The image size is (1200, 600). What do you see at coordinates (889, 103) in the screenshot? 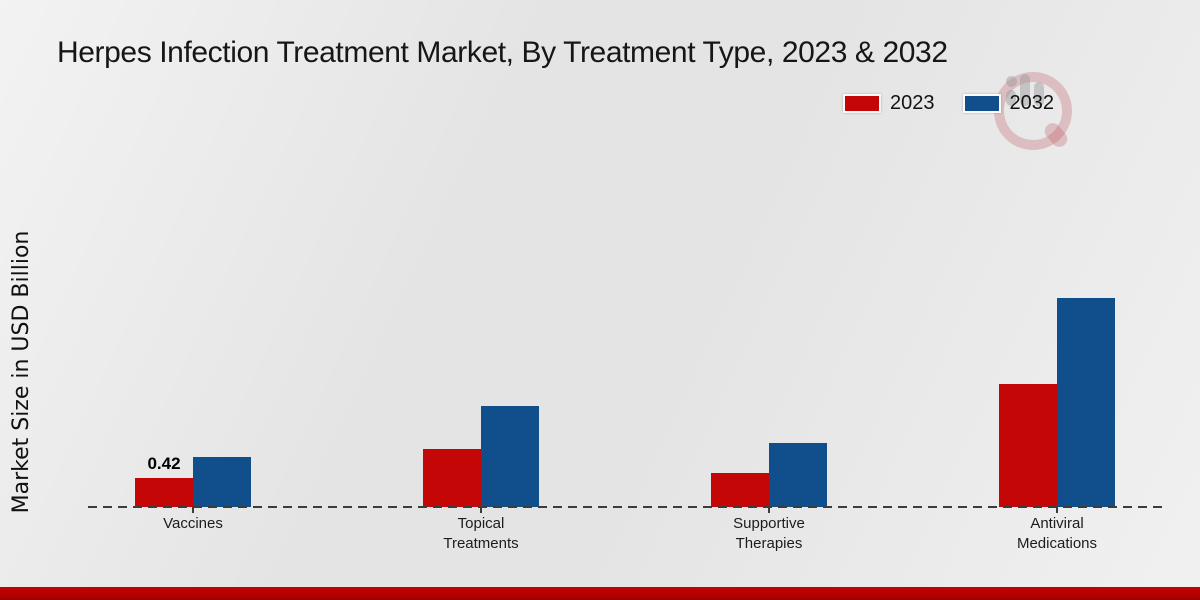
I see `legend-item-2023: 2023` at bounding box center [889, 103].